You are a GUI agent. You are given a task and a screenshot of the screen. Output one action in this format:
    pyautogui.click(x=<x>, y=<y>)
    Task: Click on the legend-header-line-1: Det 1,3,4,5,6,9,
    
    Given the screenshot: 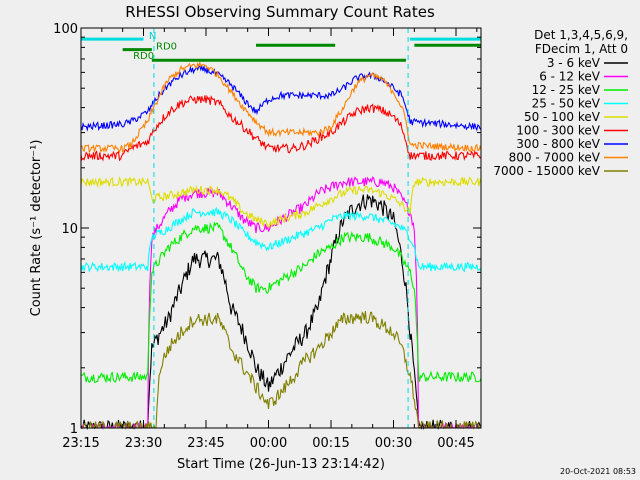 What is the action you would take?
    pyautogui.click(x=581, y=35)
    